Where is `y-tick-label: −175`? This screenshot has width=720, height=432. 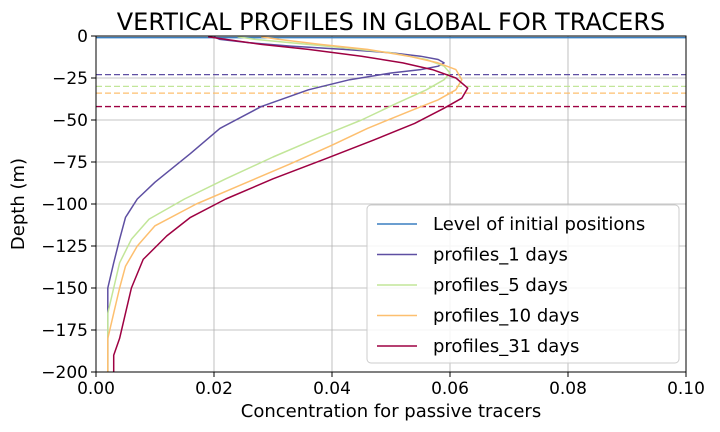
y-tick-label: −175 is located at coordinates (64, 331).